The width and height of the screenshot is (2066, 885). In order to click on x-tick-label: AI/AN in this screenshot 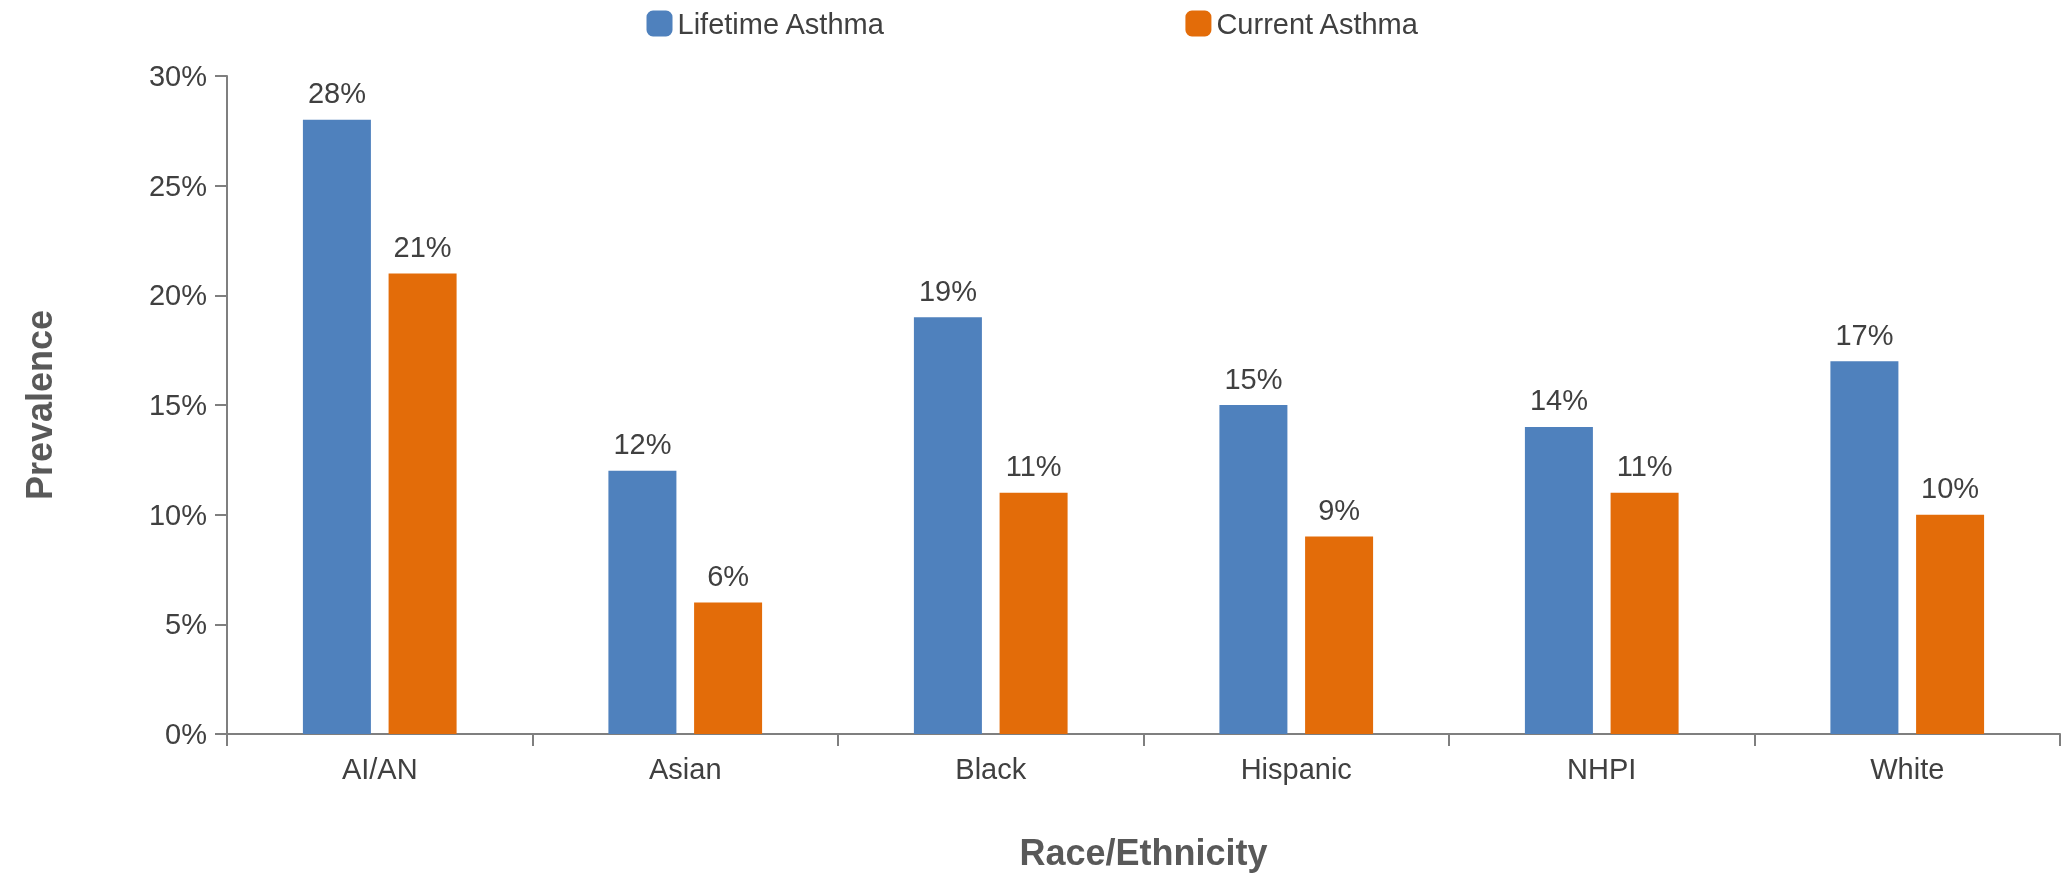, I will do `click(379, 768)`.